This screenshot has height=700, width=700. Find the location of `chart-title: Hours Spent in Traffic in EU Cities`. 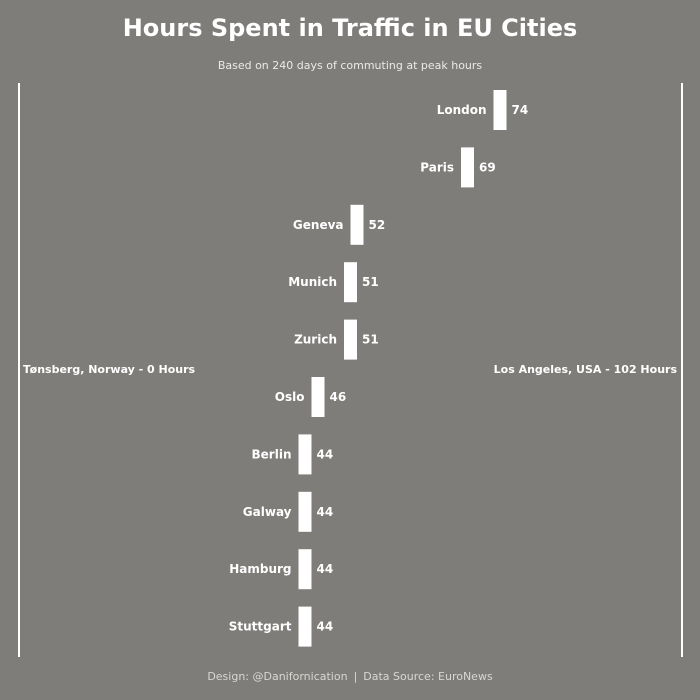

chart-title: Hours Spent in Traffic in EU Cities is located at coordinates (350, 28).